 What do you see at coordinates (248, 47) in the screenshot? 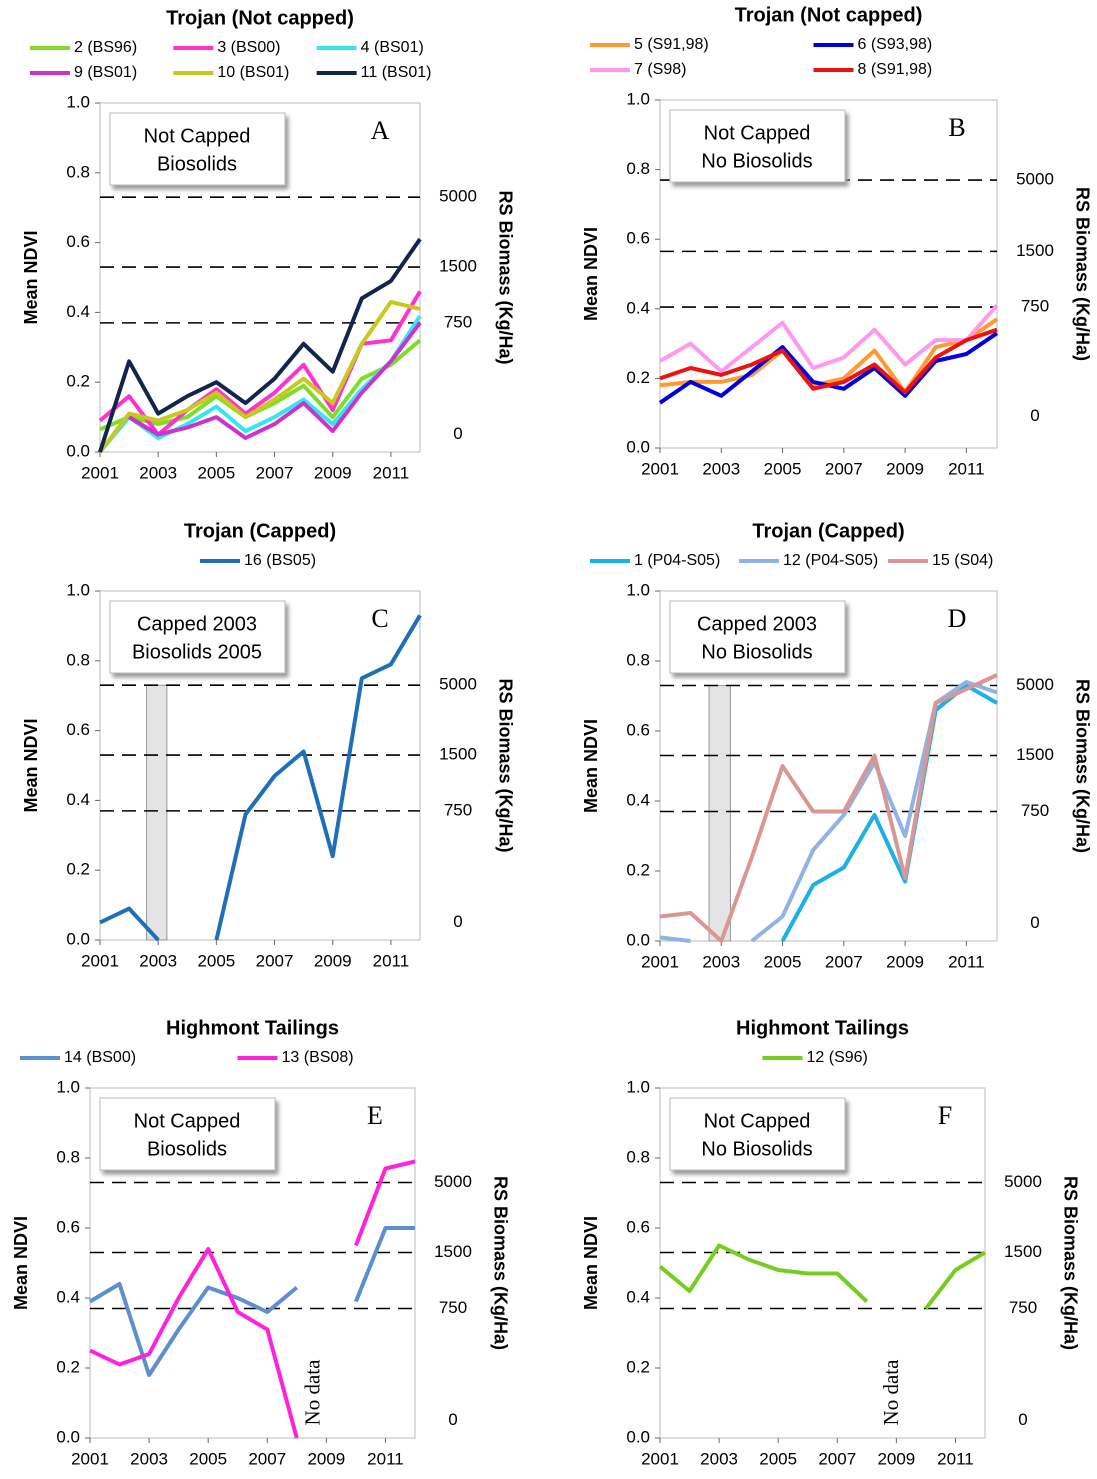
I see `legend-label: 3 (BS00)` at bounding box center [248, 47].